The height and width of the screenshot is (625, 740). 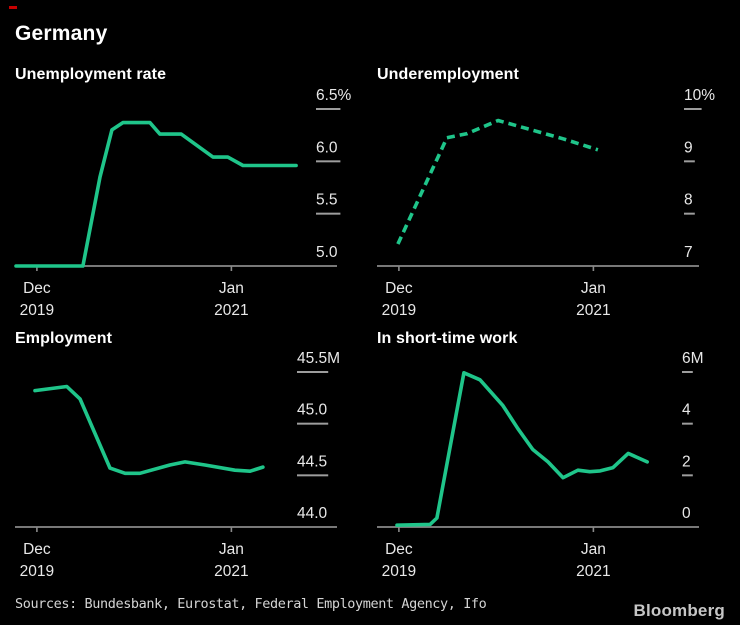 I want to click on y-axis-label: 9, so click(x=688, y=147).